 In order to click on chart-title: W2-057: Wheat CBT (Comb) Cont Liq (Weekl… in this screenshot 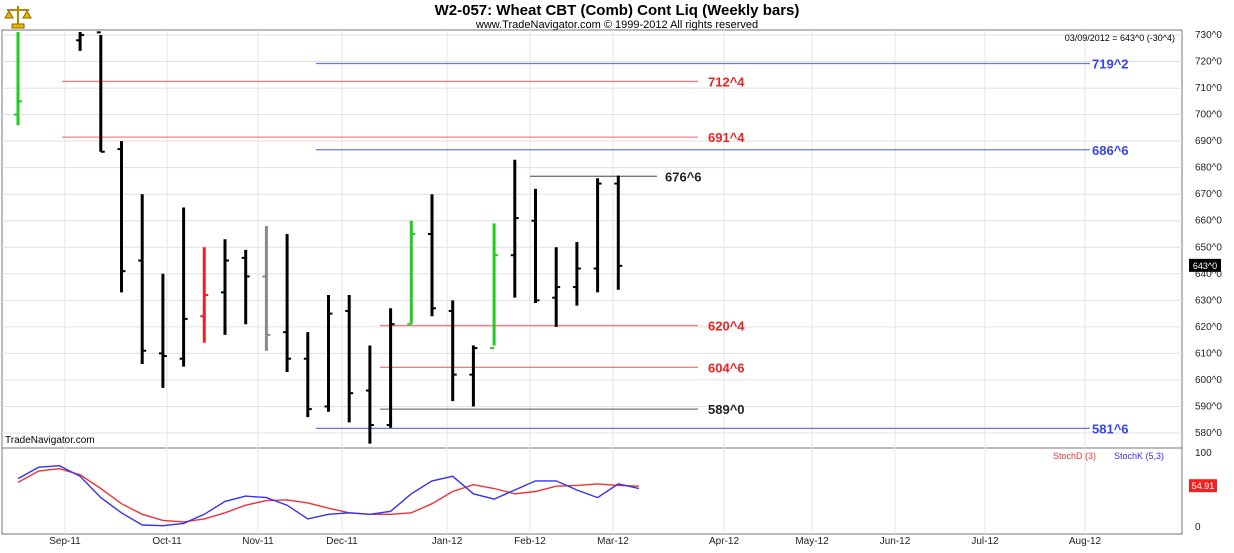, I will do `click(617, 10)`.